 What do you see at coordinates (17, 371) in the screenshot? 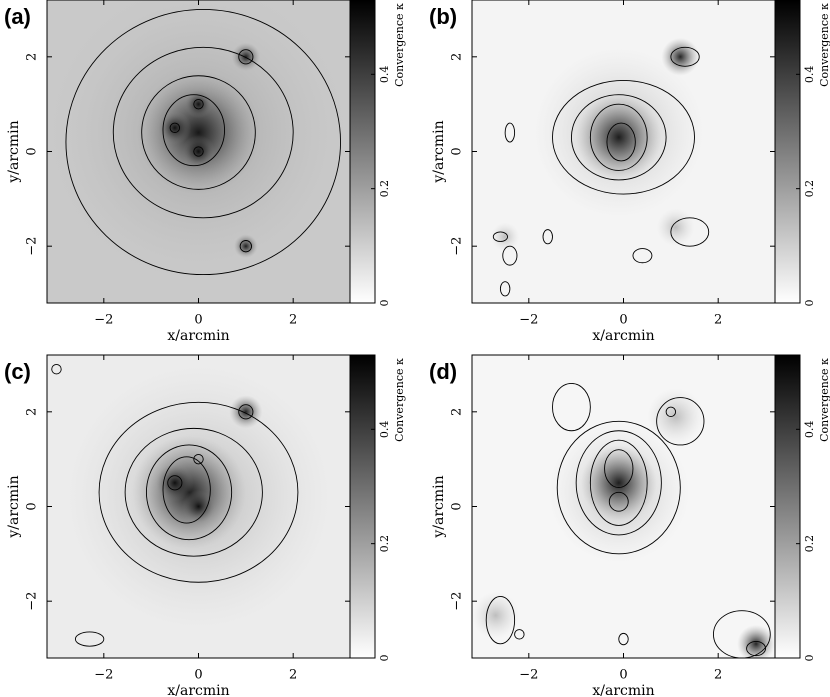
I see `panel-label: (c)` at bounding box center [17, 371].